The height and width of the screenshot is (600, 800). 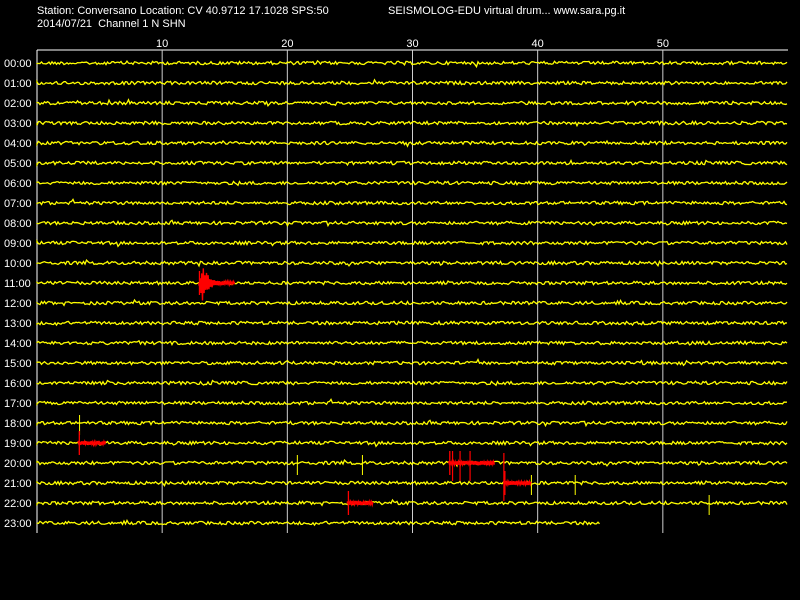 What do you see at coordinates (111, 24) in the screenshot?
I see `date-channel-info: 2014/07/21 Channel 1 N SHN` at bounding box center [111, 24].